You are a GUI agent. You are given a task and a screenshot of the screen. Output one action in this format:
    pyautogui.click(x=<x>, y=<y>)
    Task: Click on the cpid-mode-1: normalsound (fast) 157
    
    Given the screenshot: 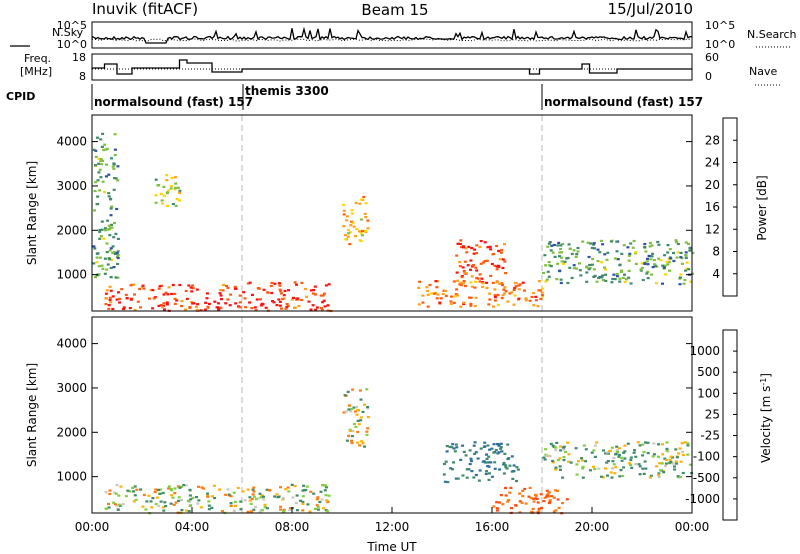 What is the action you would take?
    pyautogui.click(x=173, y=102)
    